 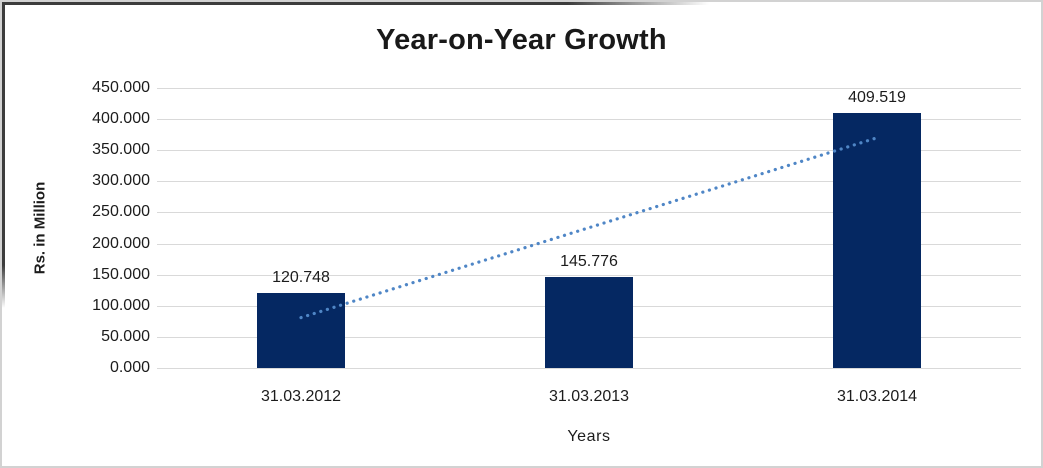 I want to click on x-tick-label: 31.03.2013, so click(x=589, y=396).